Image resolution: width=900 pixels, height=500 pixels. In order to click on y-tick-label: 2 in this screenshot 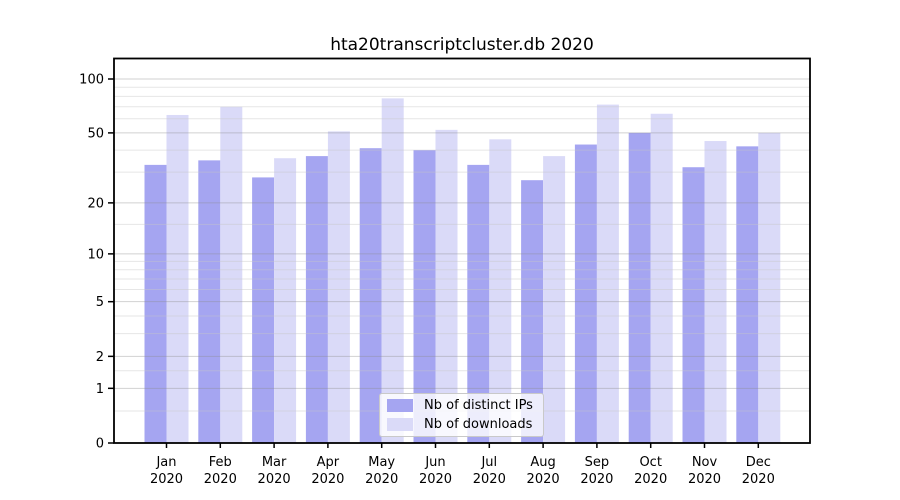, I will do `click(100, 357)`.